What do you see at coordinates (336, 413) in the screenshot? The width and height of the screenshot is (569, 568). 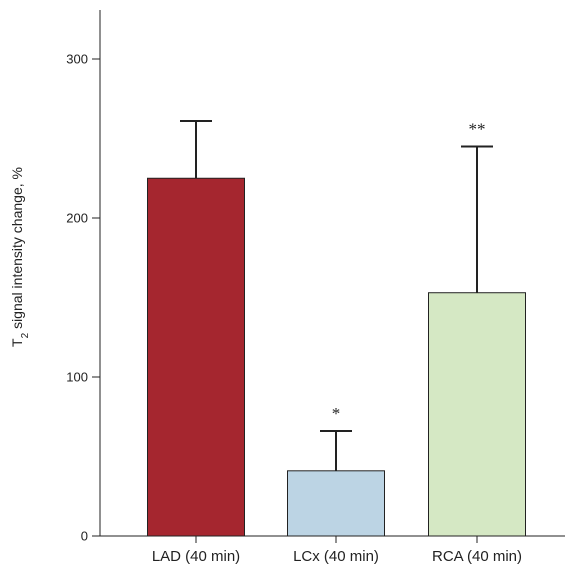 I see `significance-marker: *` at bounding box center [336, 413].